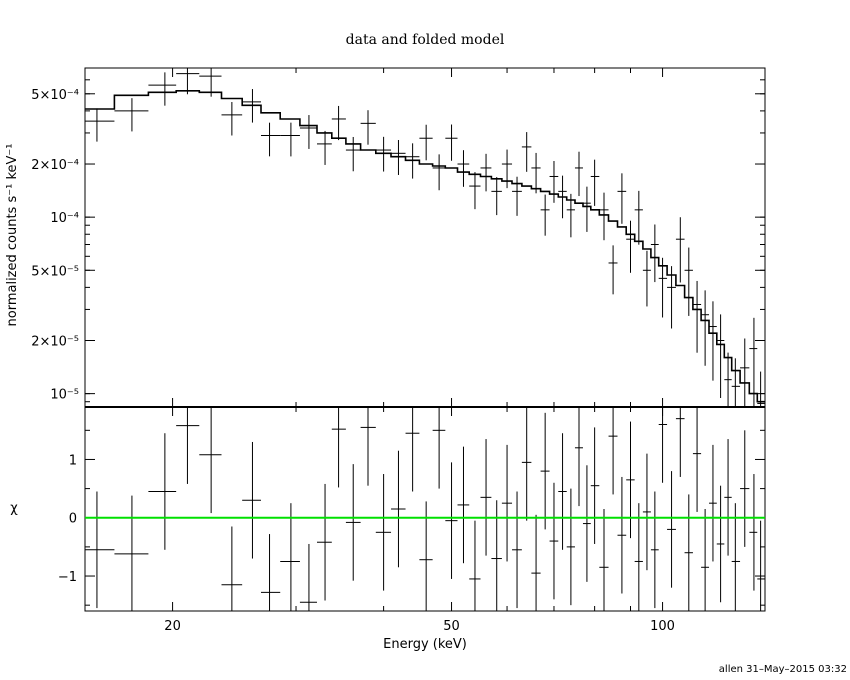 Image resolution: width=850 pixels, height=680 pixels. What do you see at coordinates (67, 577) in the screenshot?
I see `residual-y-tick-label: −1` at bounding box center [67, 577].